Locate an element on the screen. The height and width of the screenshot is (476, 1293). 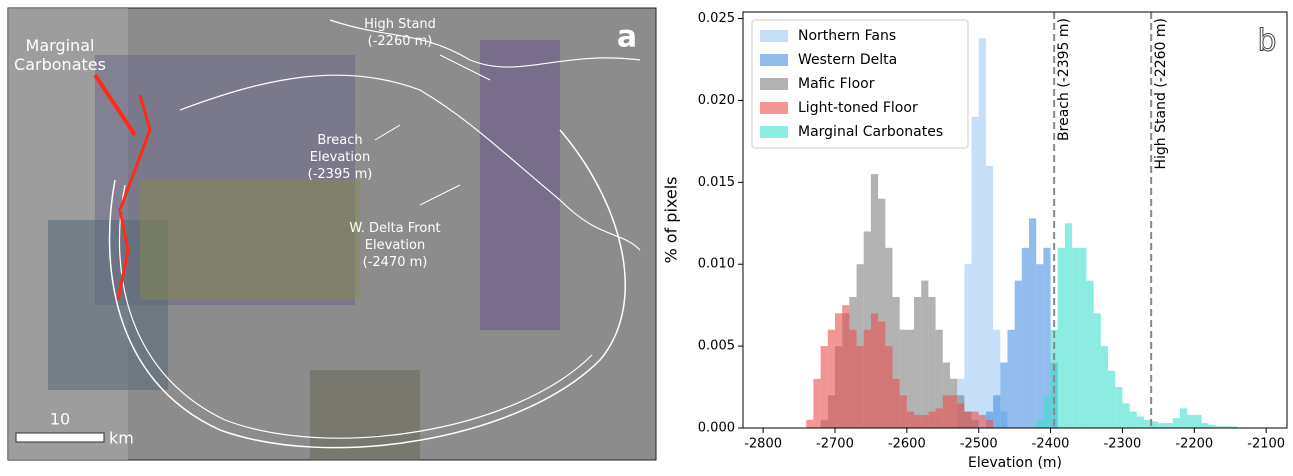
x-tick-label: -2400 is located at coordinates (1051, 444).